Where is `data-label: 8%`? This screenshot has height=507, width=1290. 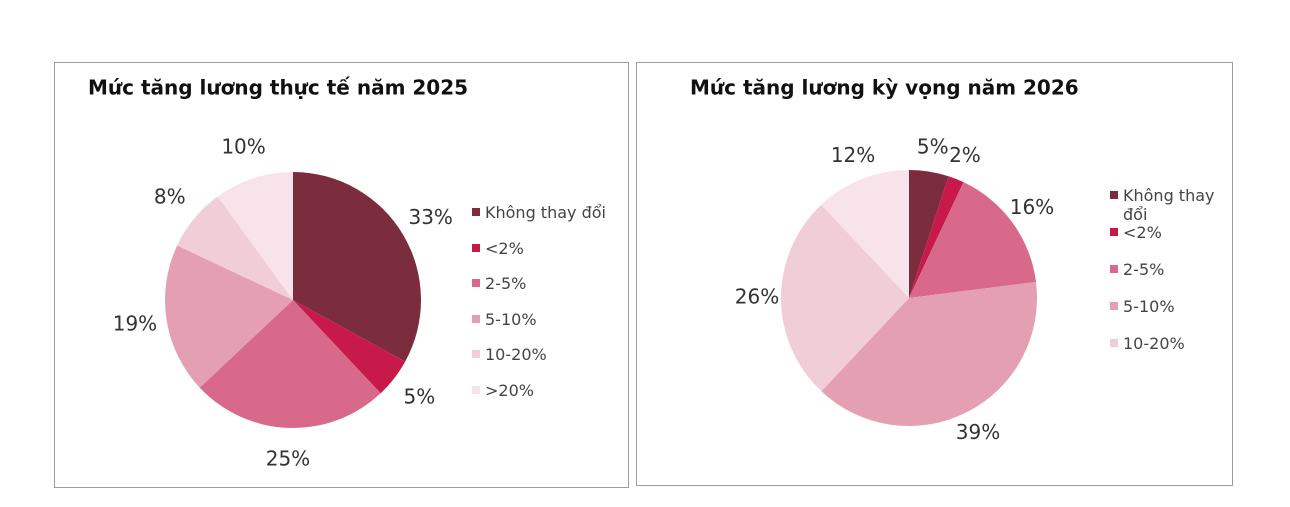 data-label: 8% is located at coordinates (170, 197).